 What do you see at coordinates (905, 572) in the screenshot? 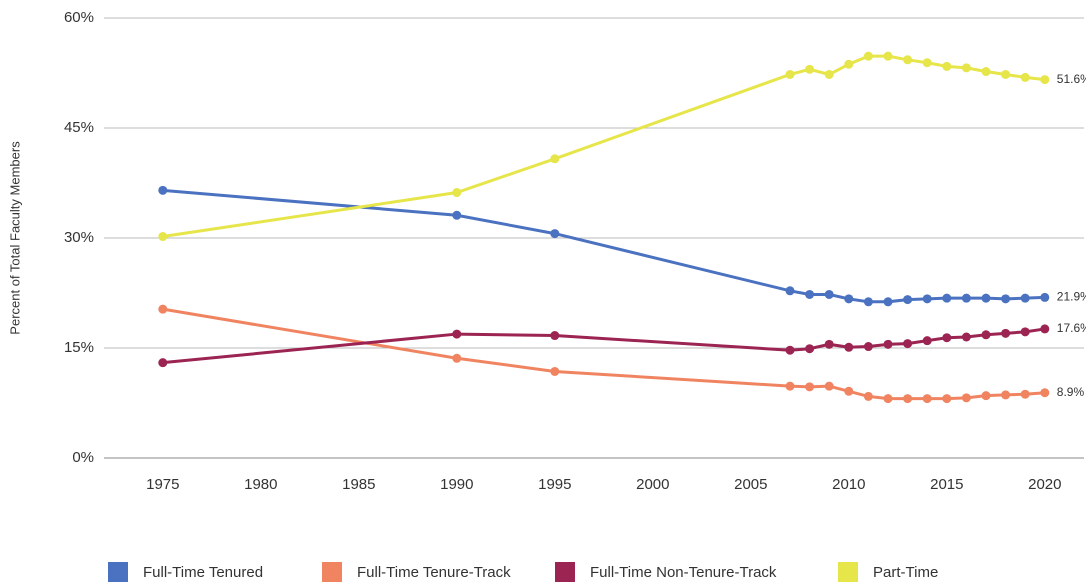
I see `legend-label: Part-Time` at bounding box center [905, 572].